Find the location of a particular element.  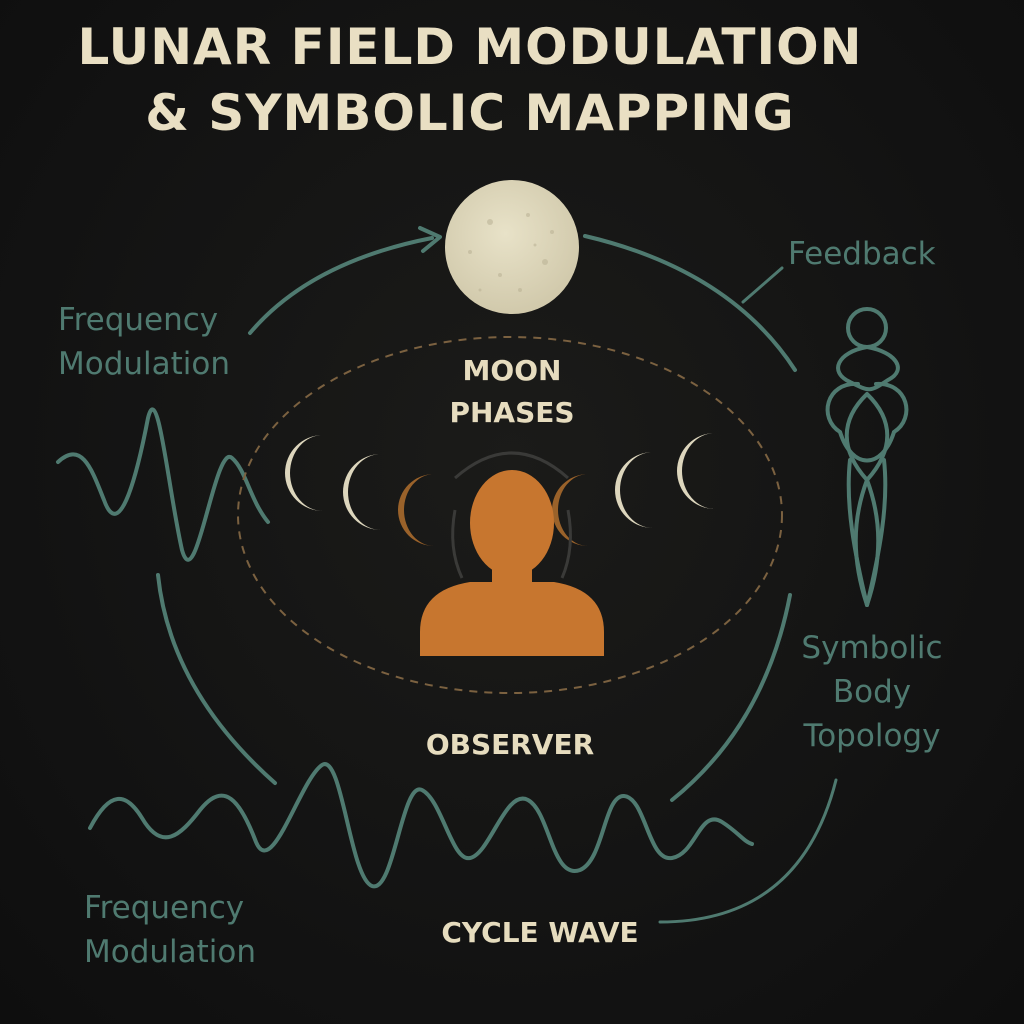

full-moon-icon is located at coordinates (512, 247).